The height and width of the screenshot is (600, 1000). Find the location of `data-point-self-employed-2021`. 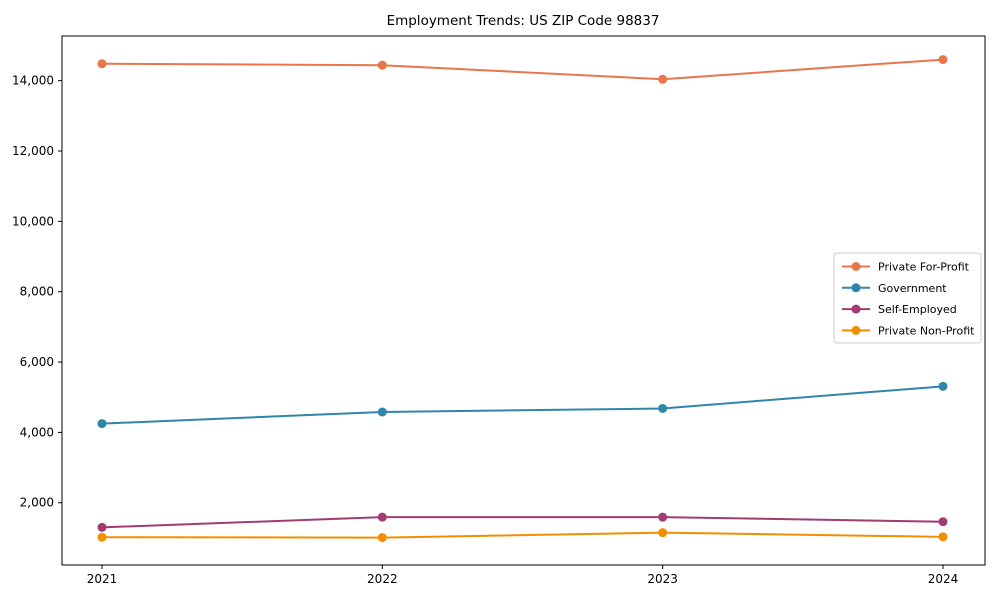

data-point-self-employed-2021 is located at coordinates (102, 527).